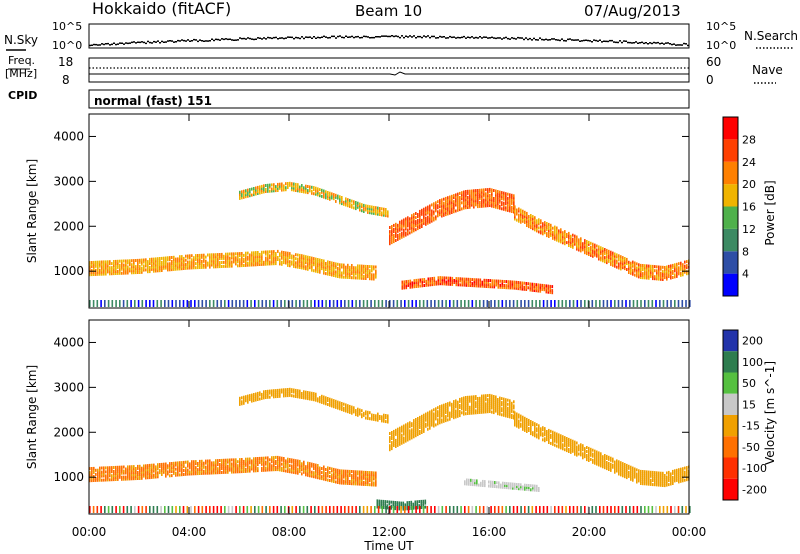  What do you see at coordinates (631, 475) in the screenshot?
I see `cell-1-2020` at bounding box center [631, 475].